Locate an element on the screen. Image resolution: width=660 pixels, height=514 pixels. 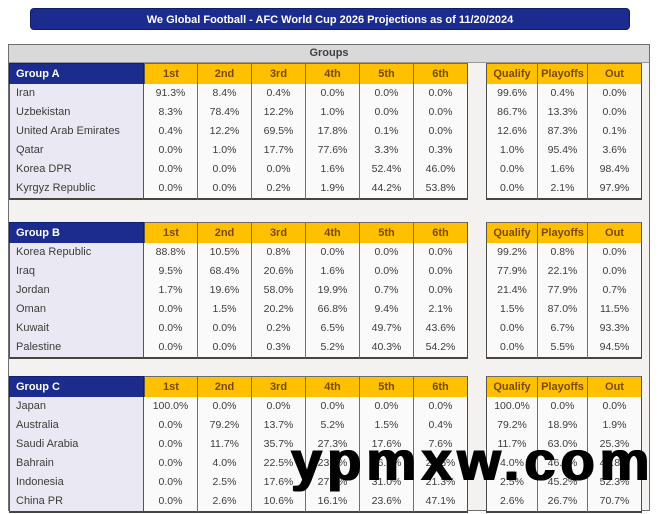
position-cell: 11.7% is located at coordinates (225, 445).